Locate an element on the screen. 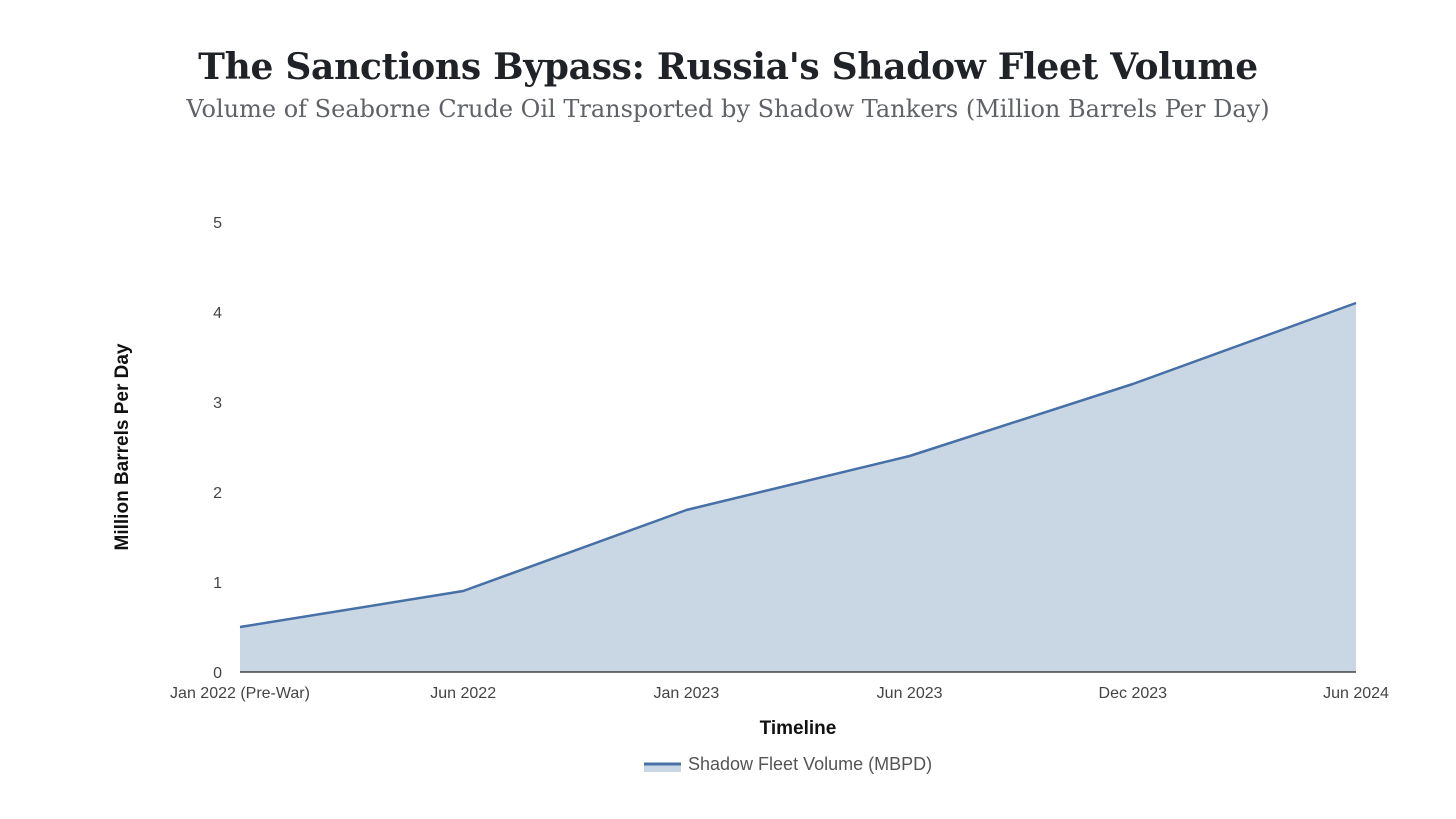  x-tick-label: Jun 2023 is located at coordinates (910, 693).